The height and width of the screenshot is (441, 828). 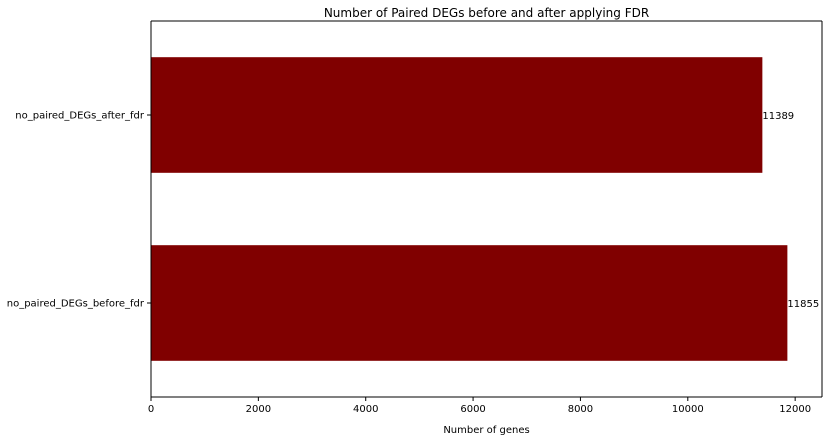 What do you see at coordinates (803, 304) in the screenshot?
I see `data-label: 11855` at bounding box center [803, 304].